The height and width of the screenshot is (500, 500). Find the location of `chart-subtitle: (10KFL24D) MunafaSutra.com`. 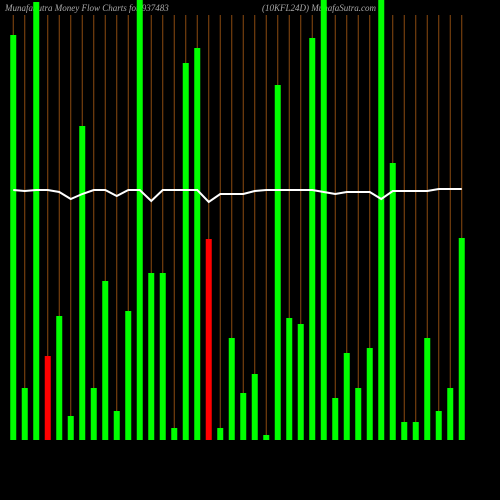

chart-subtitle: (10KFL24D) MunafaSutra.com is located at coordinates (319, 8).